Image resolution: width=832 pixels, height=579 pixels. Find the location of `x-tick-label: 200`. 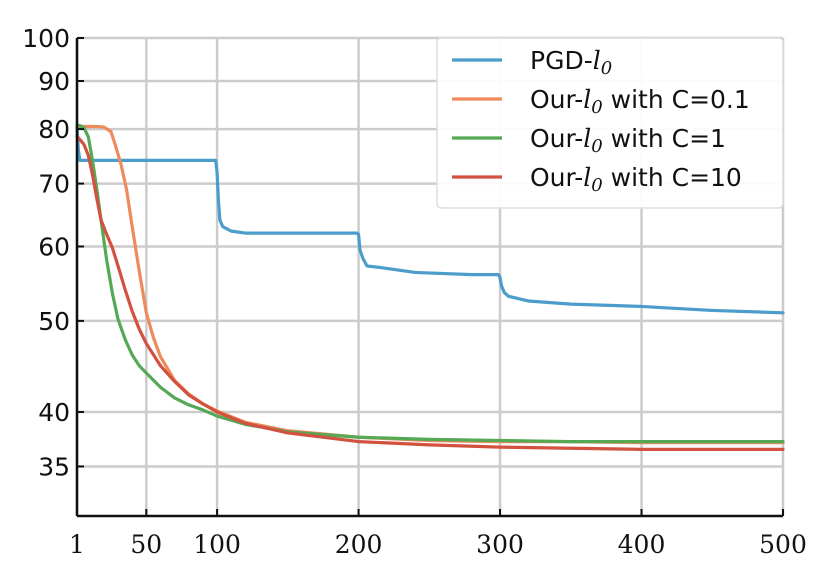

x-tick-label: 200 is located at coordinates (359, 544).